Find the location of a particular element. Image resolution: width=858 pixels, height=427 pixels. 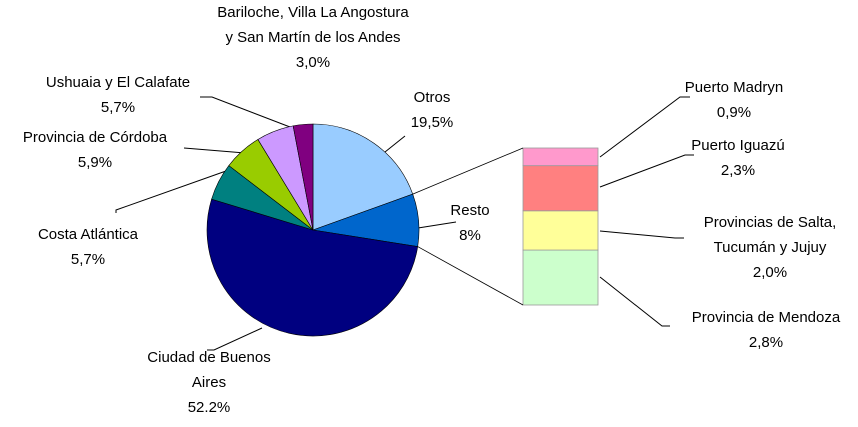

label-text: Provincia de Mendoza is located at coordinates (766, 317).